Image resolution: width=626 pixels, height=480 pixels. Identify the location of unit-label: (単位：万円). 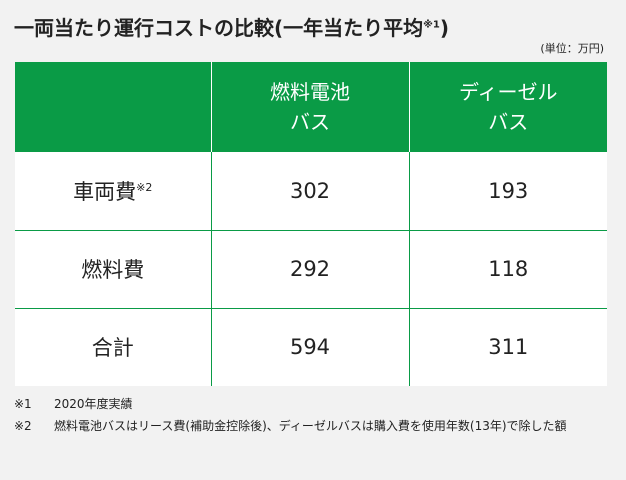
(572, 48).